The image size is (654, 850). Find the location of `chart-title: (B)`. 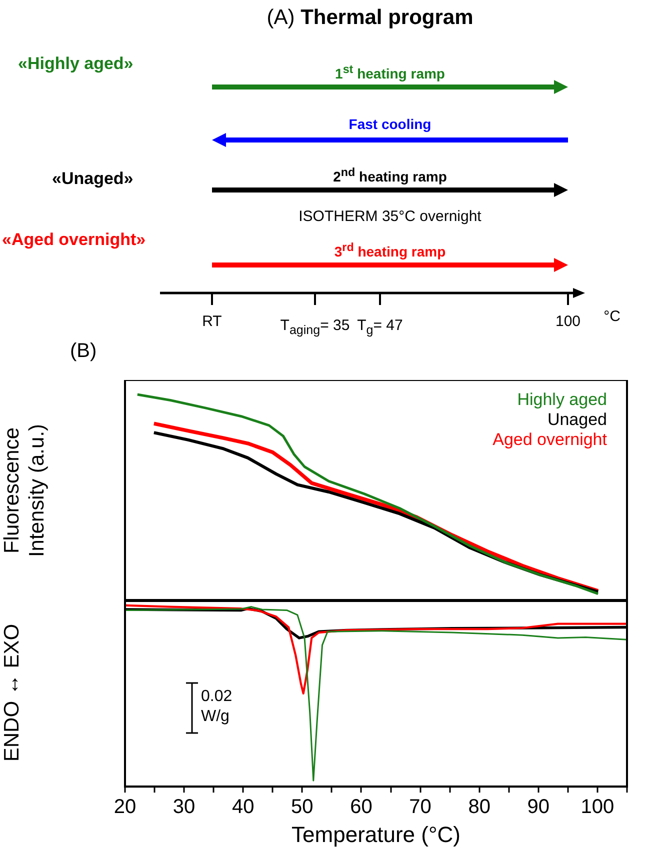

chart-title: (B) is located at coordinates (83, 351).